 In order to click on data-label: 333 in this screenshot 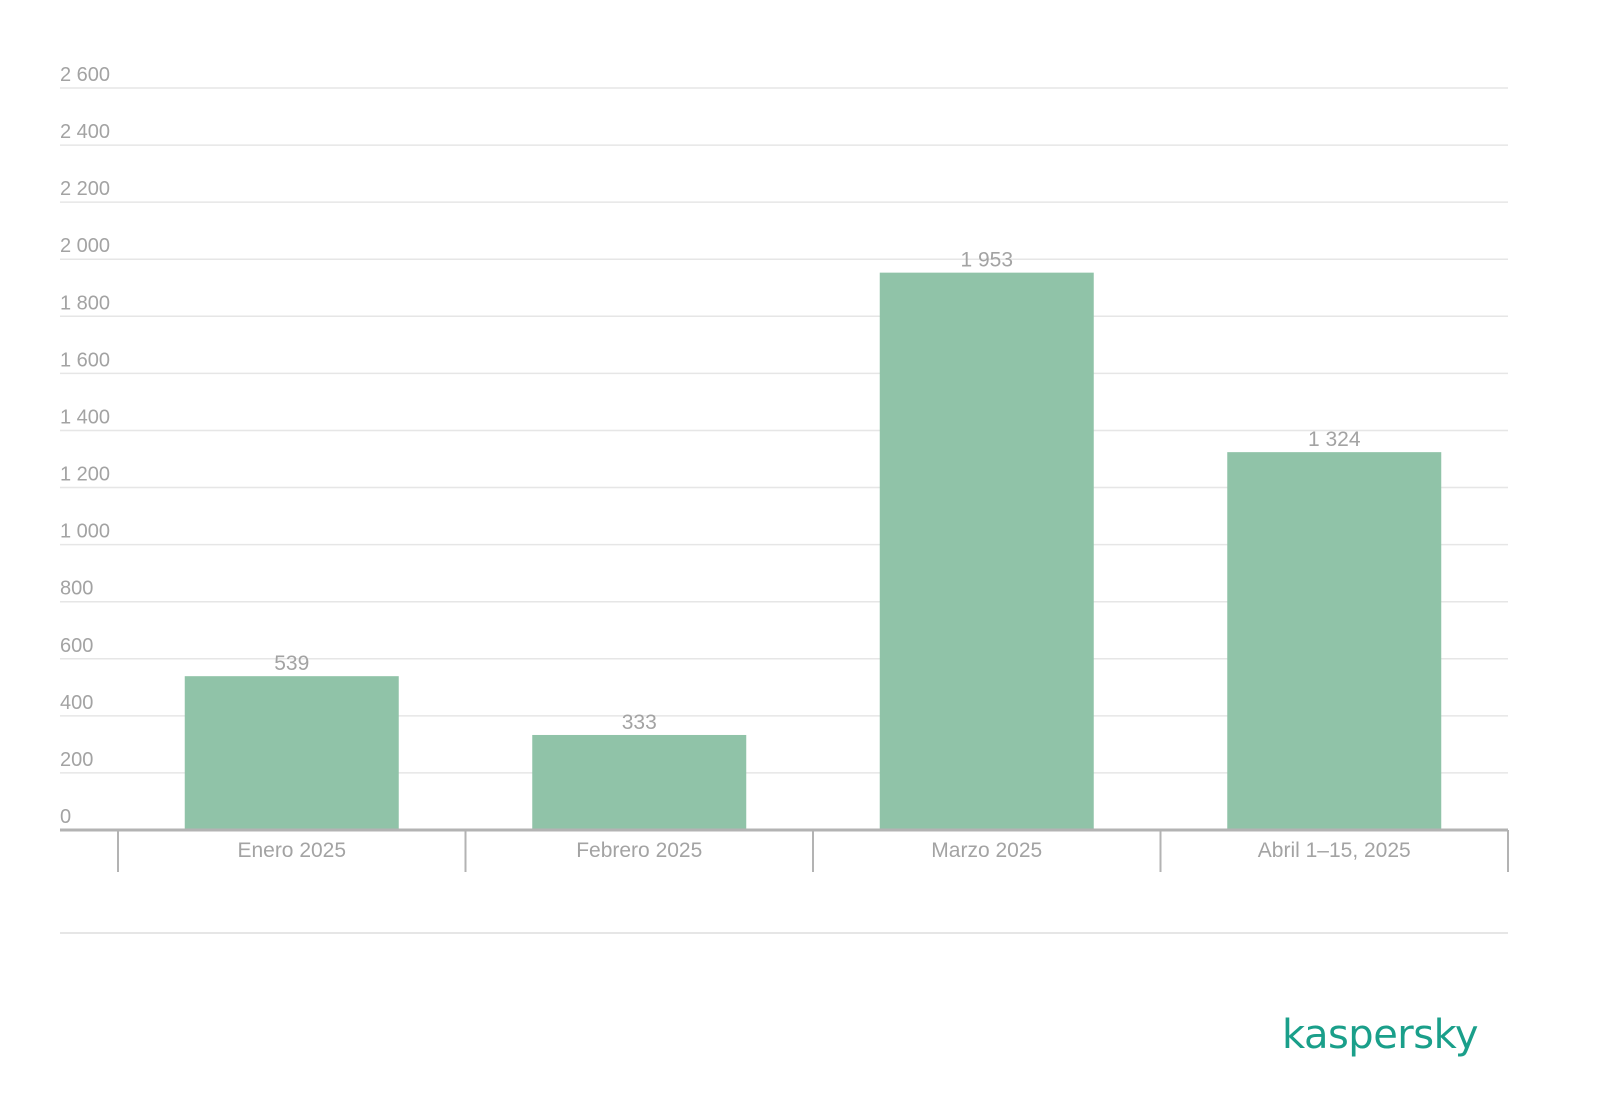, I will do `click(639, 722)`.